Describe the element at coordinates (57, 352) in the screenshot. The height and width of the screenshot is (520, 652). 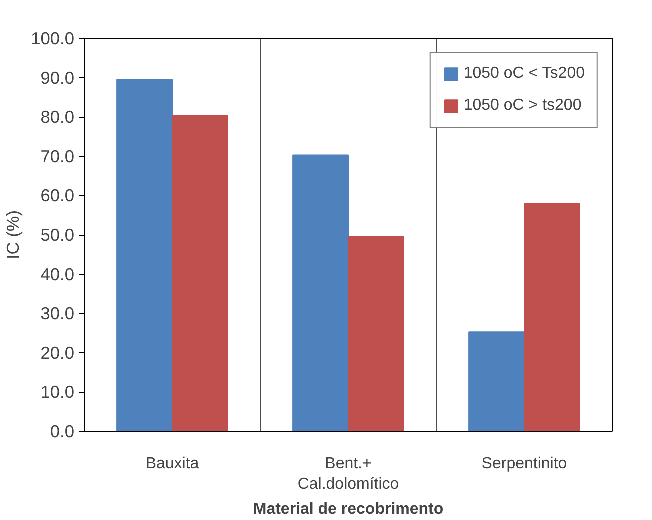
I see `y-tick-label: 20.0` at that location.